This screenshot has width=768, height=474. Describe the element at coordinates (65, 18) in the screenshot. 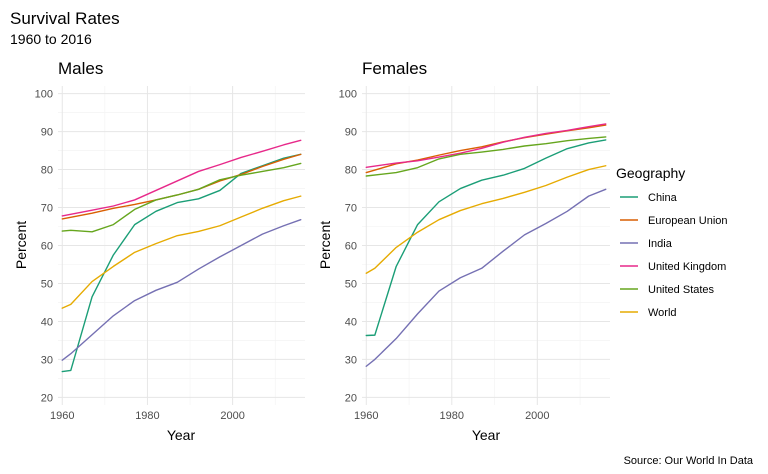

I see `chart-title: Survival Rates` at that location.